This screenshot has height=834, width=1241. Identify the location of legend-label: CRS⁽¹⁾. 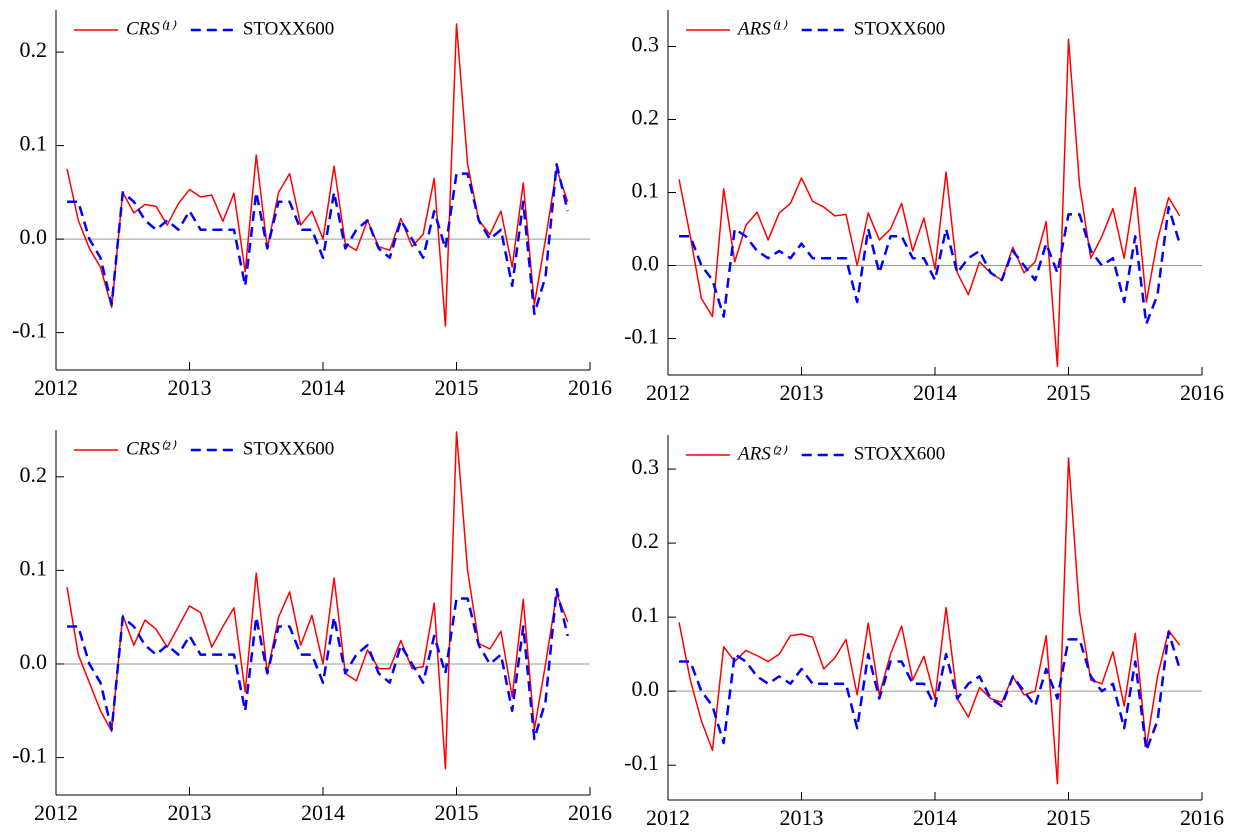
(151, 28).